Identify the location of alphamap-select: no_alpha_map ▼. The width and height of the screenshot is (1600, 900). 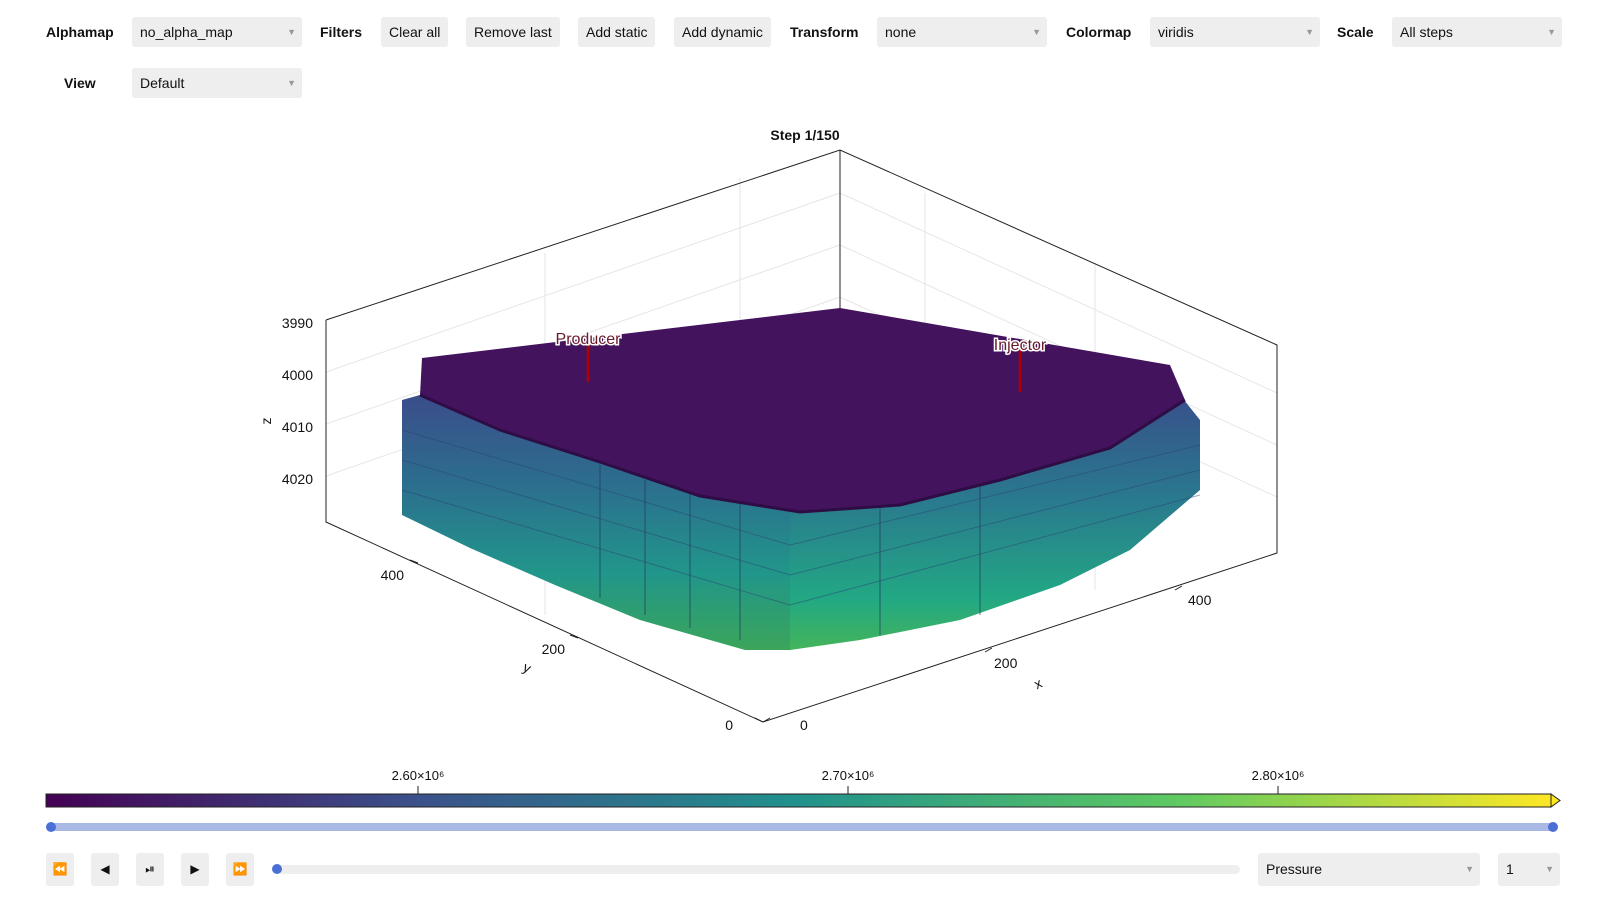
(217, 32).